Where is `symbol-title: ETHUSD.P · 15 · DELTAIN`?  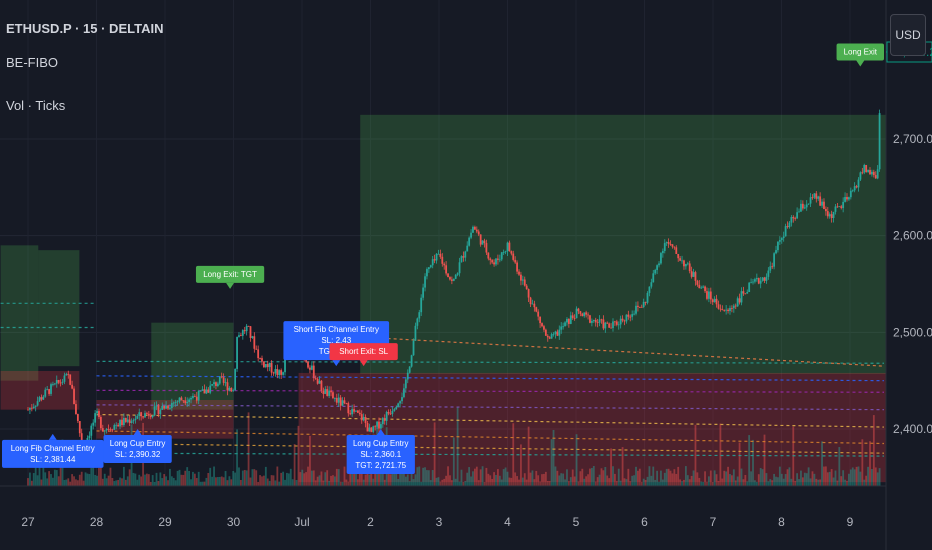
symbol-title: ETHUSD.P · 15 · DELTAIN is located at coordinates (85, 28).